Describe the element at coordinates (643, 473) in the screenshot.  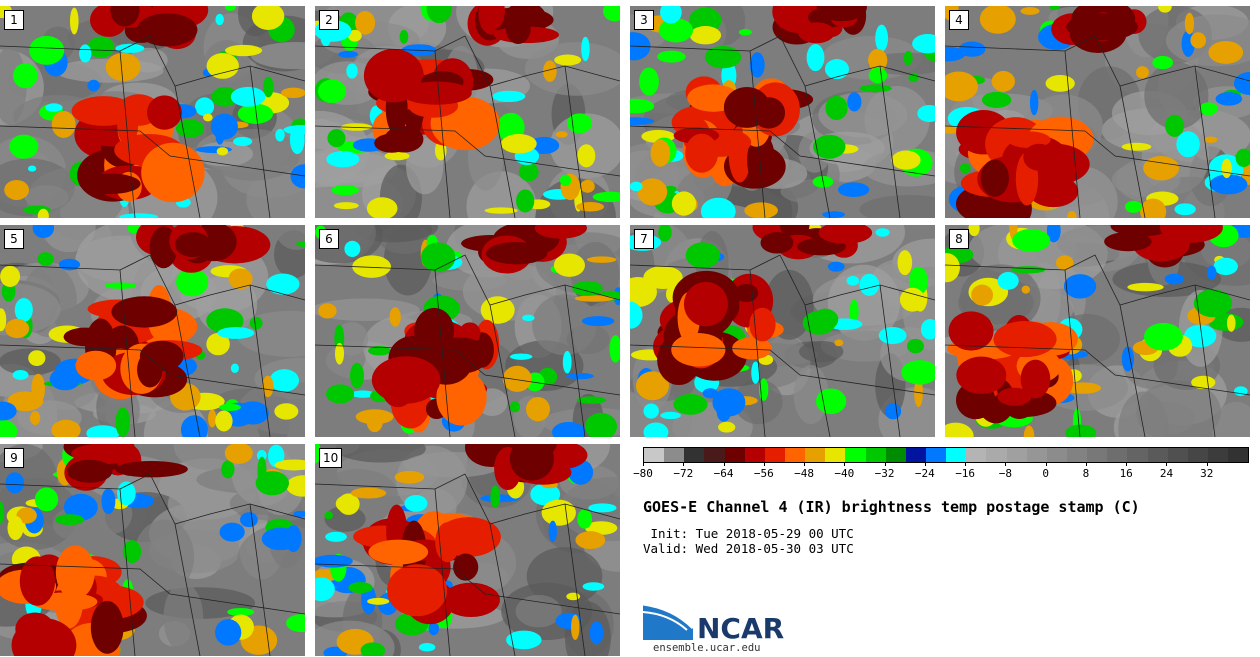
I see `colorbar-tick-label: −80` at that location.